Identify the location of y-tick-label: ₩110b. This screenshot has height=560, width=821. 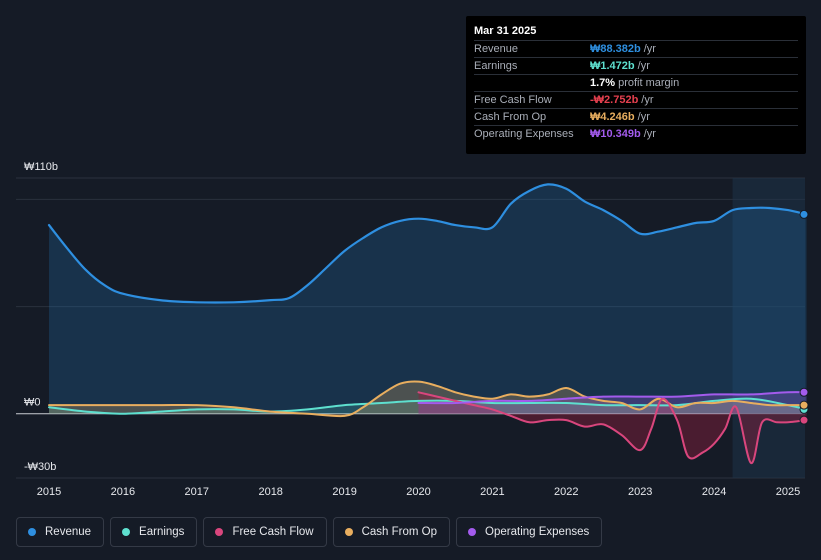
(41, 167).